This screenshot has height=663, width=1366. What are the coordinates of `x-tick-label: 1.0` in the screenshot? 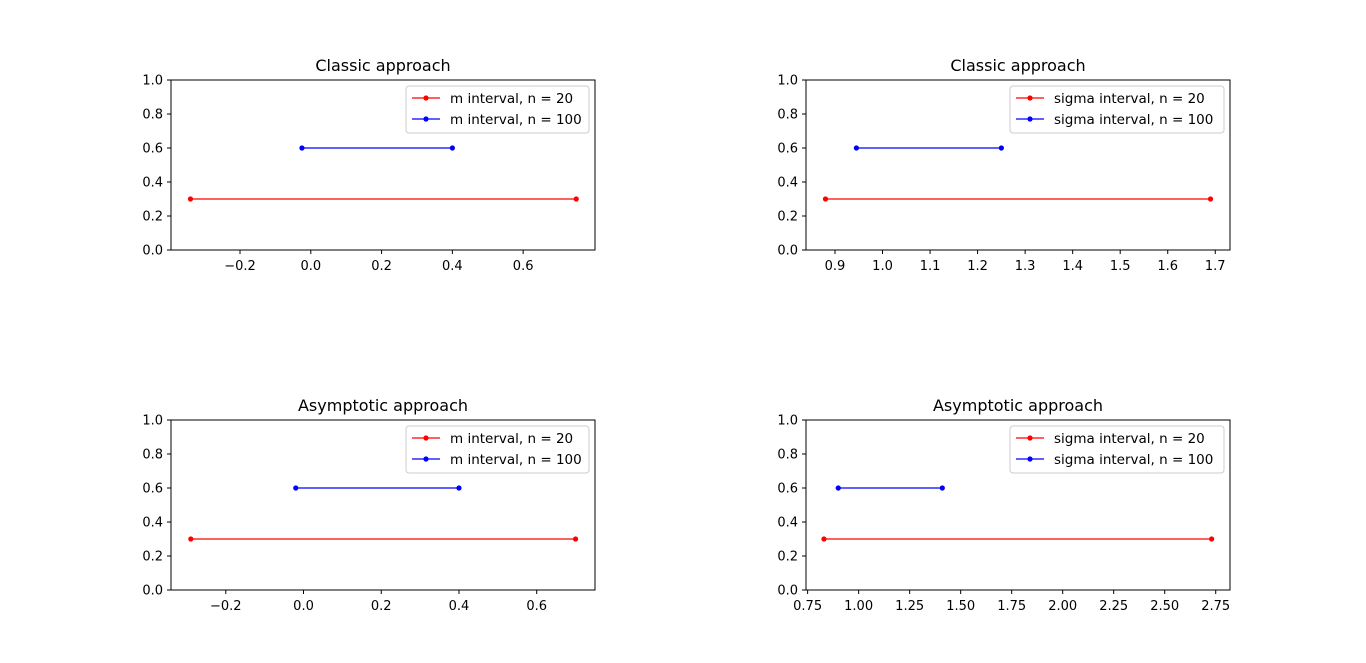 It's located at (882, 266).